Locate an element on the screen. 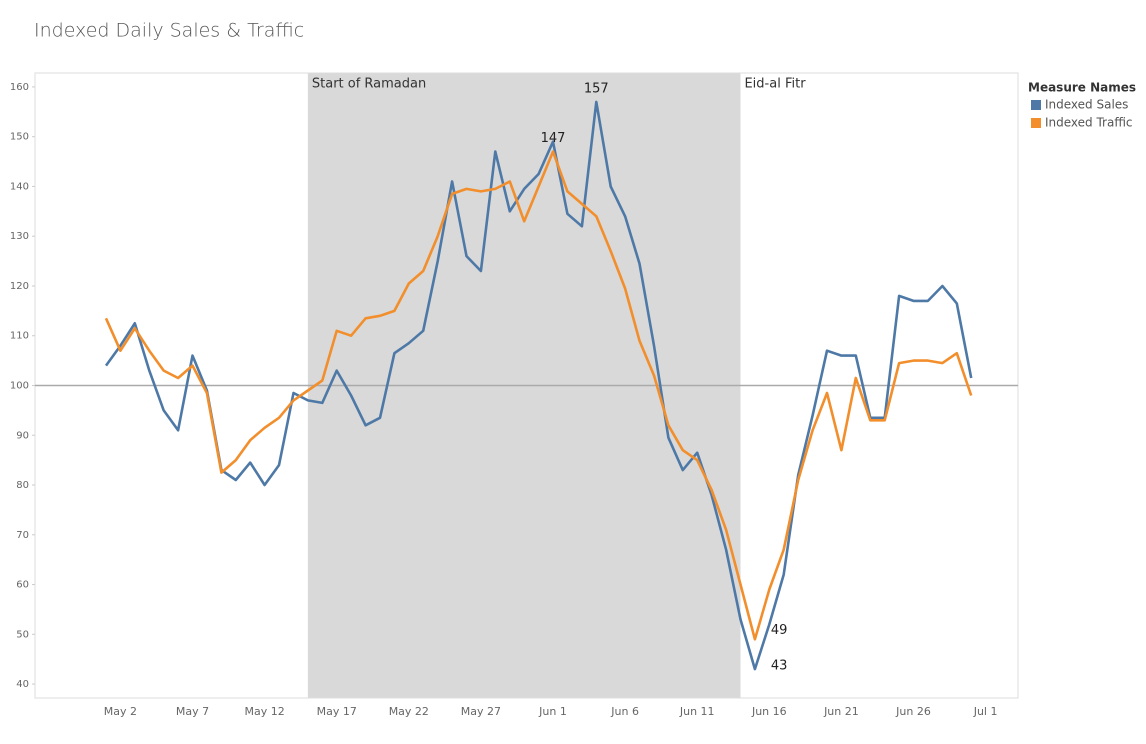 The image size is (1146, 744). band-end-label: Eid-al Fitr is located at coordinates (775, 84).